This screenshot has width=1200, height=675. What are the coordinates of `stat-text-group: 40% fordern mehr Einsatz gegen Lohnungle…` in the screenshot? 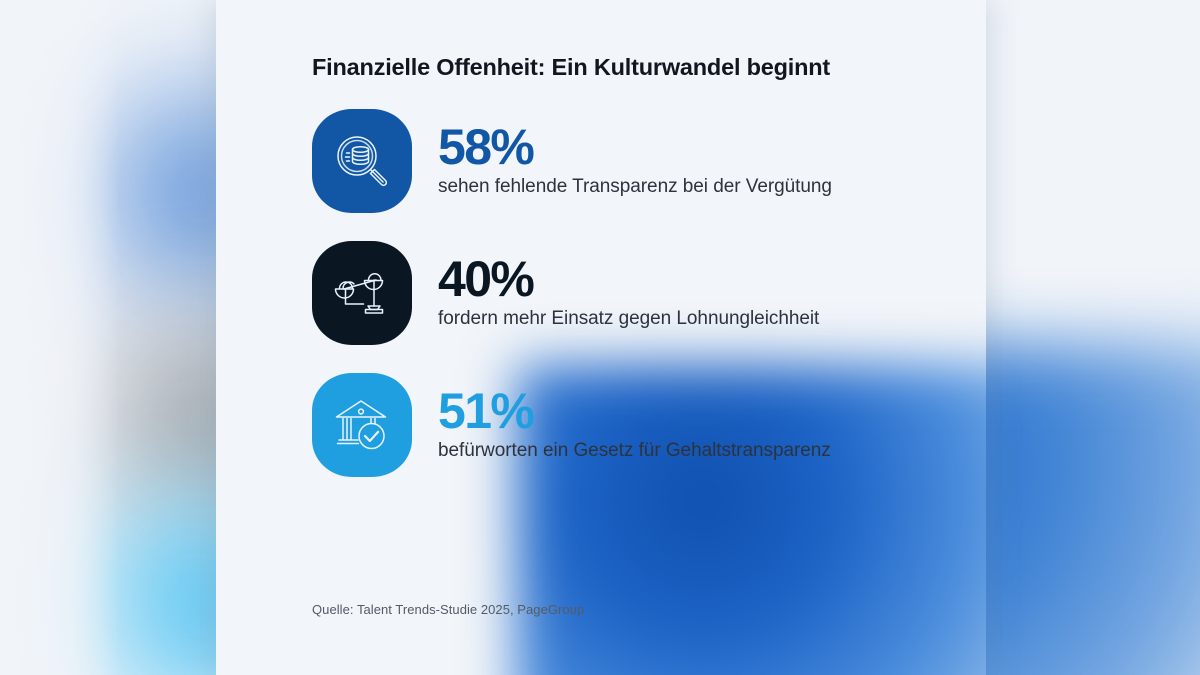 It's located at (684, 291).